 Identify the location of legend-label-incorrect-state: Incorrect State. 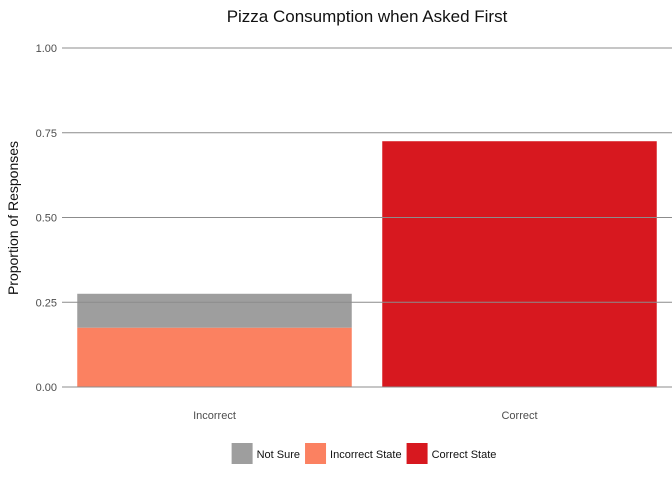
(366, 455).